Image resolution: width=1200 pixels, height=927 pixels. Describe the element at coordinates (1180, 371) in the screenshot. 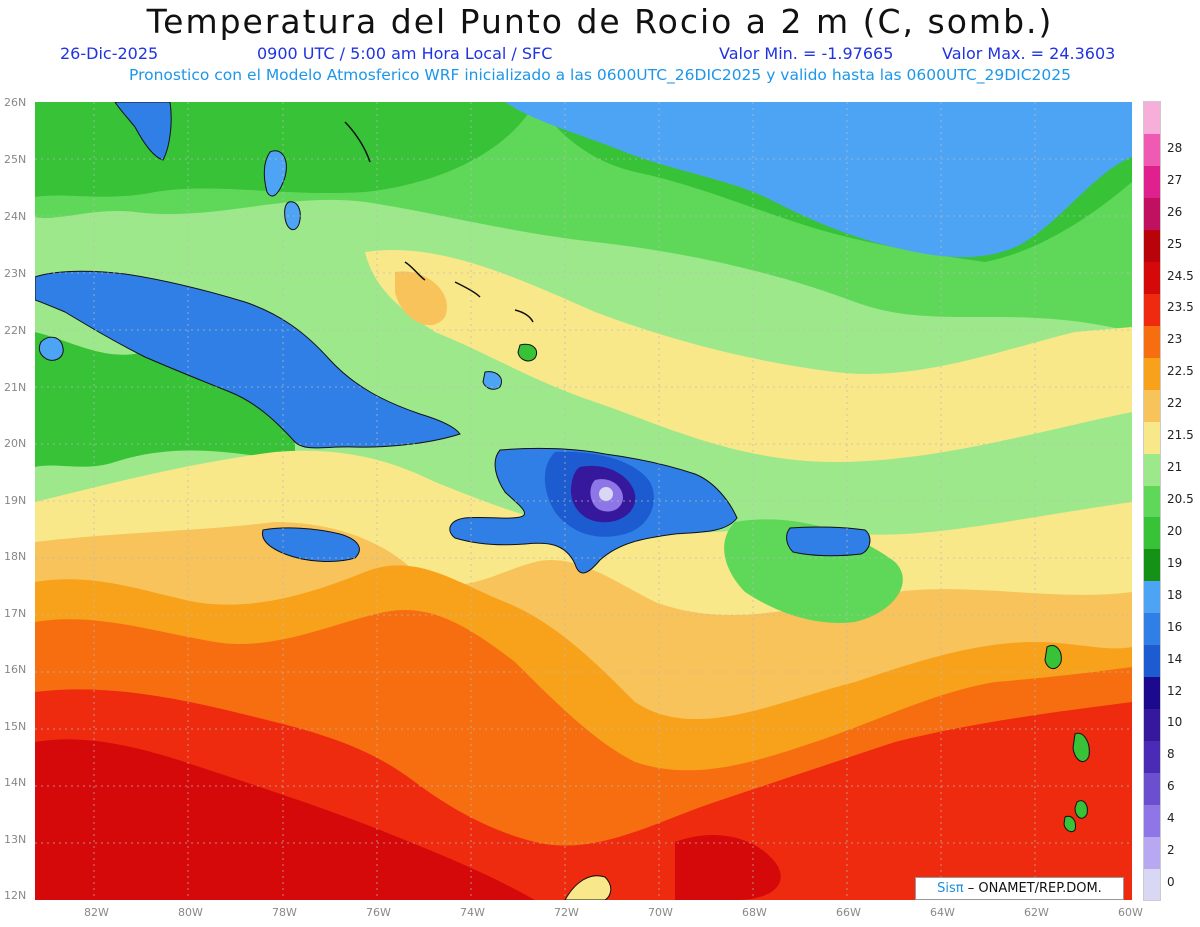

I see `legend-label: 22.5` at that location.